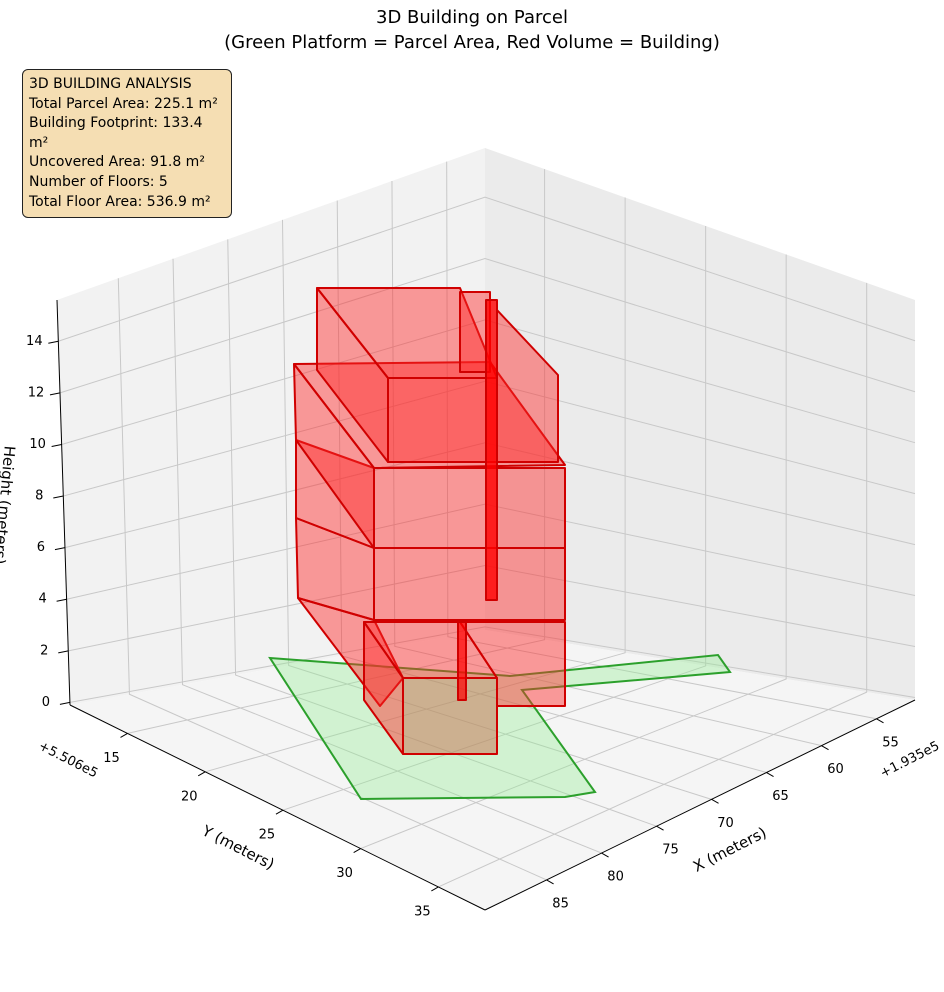 The width and height of the screenshot is (944, 992). What do you see at coordinates (36, 392) in the screenshot?
I see `z-tick-label: 12` at bounding box center [36, 392].